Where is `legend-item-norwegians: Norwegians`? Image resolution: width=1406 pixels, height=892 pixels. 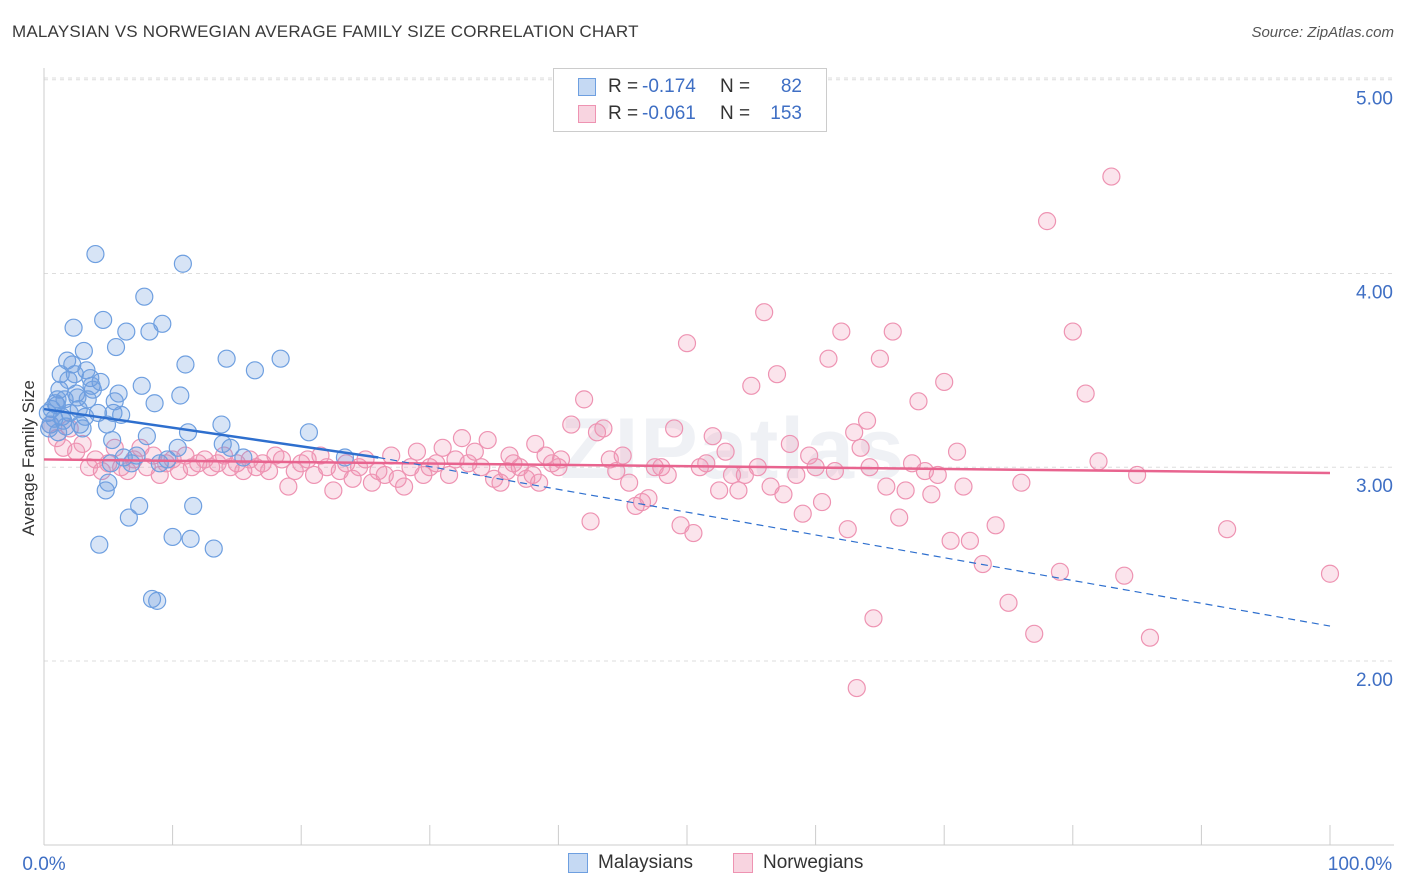
legend-item-norwegians: Norwegians is located at coordinates (798, 863).